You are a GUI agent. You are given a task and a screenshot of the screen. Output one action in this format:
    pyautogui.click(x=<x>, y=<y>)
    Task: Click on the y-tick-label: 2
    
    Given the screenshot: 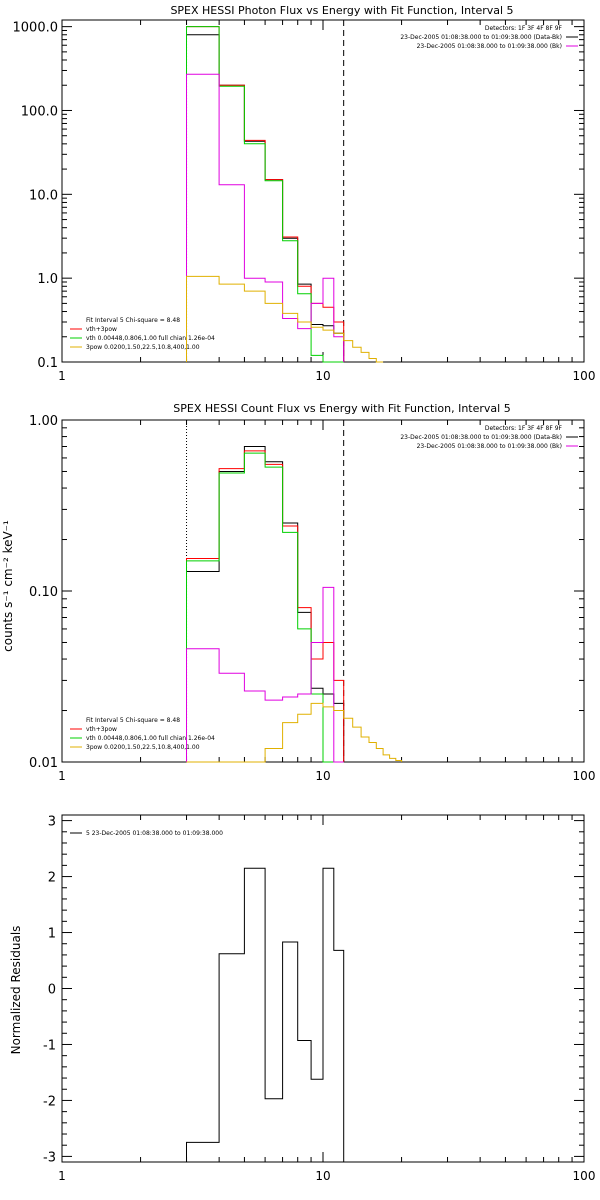 What is the action you would take?
    pyautogui.click(x=52, y=878)
    